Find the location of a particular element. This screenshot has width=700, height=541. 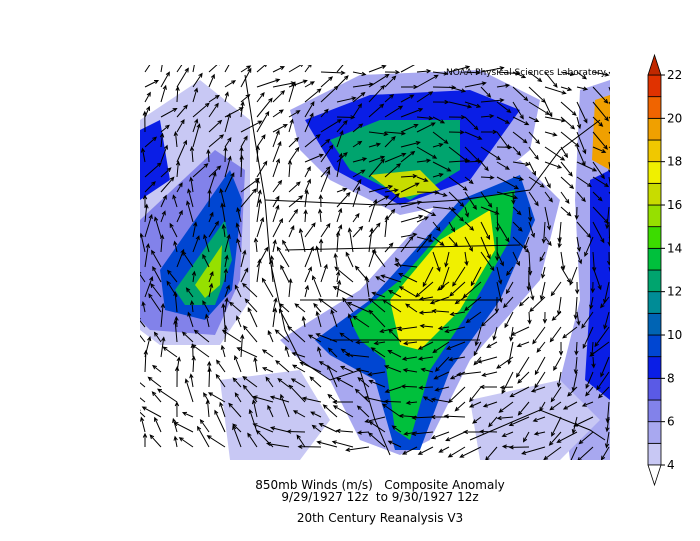

caption-line: 20th Century Reanalysis V3 is located at coordinates (380, 518).